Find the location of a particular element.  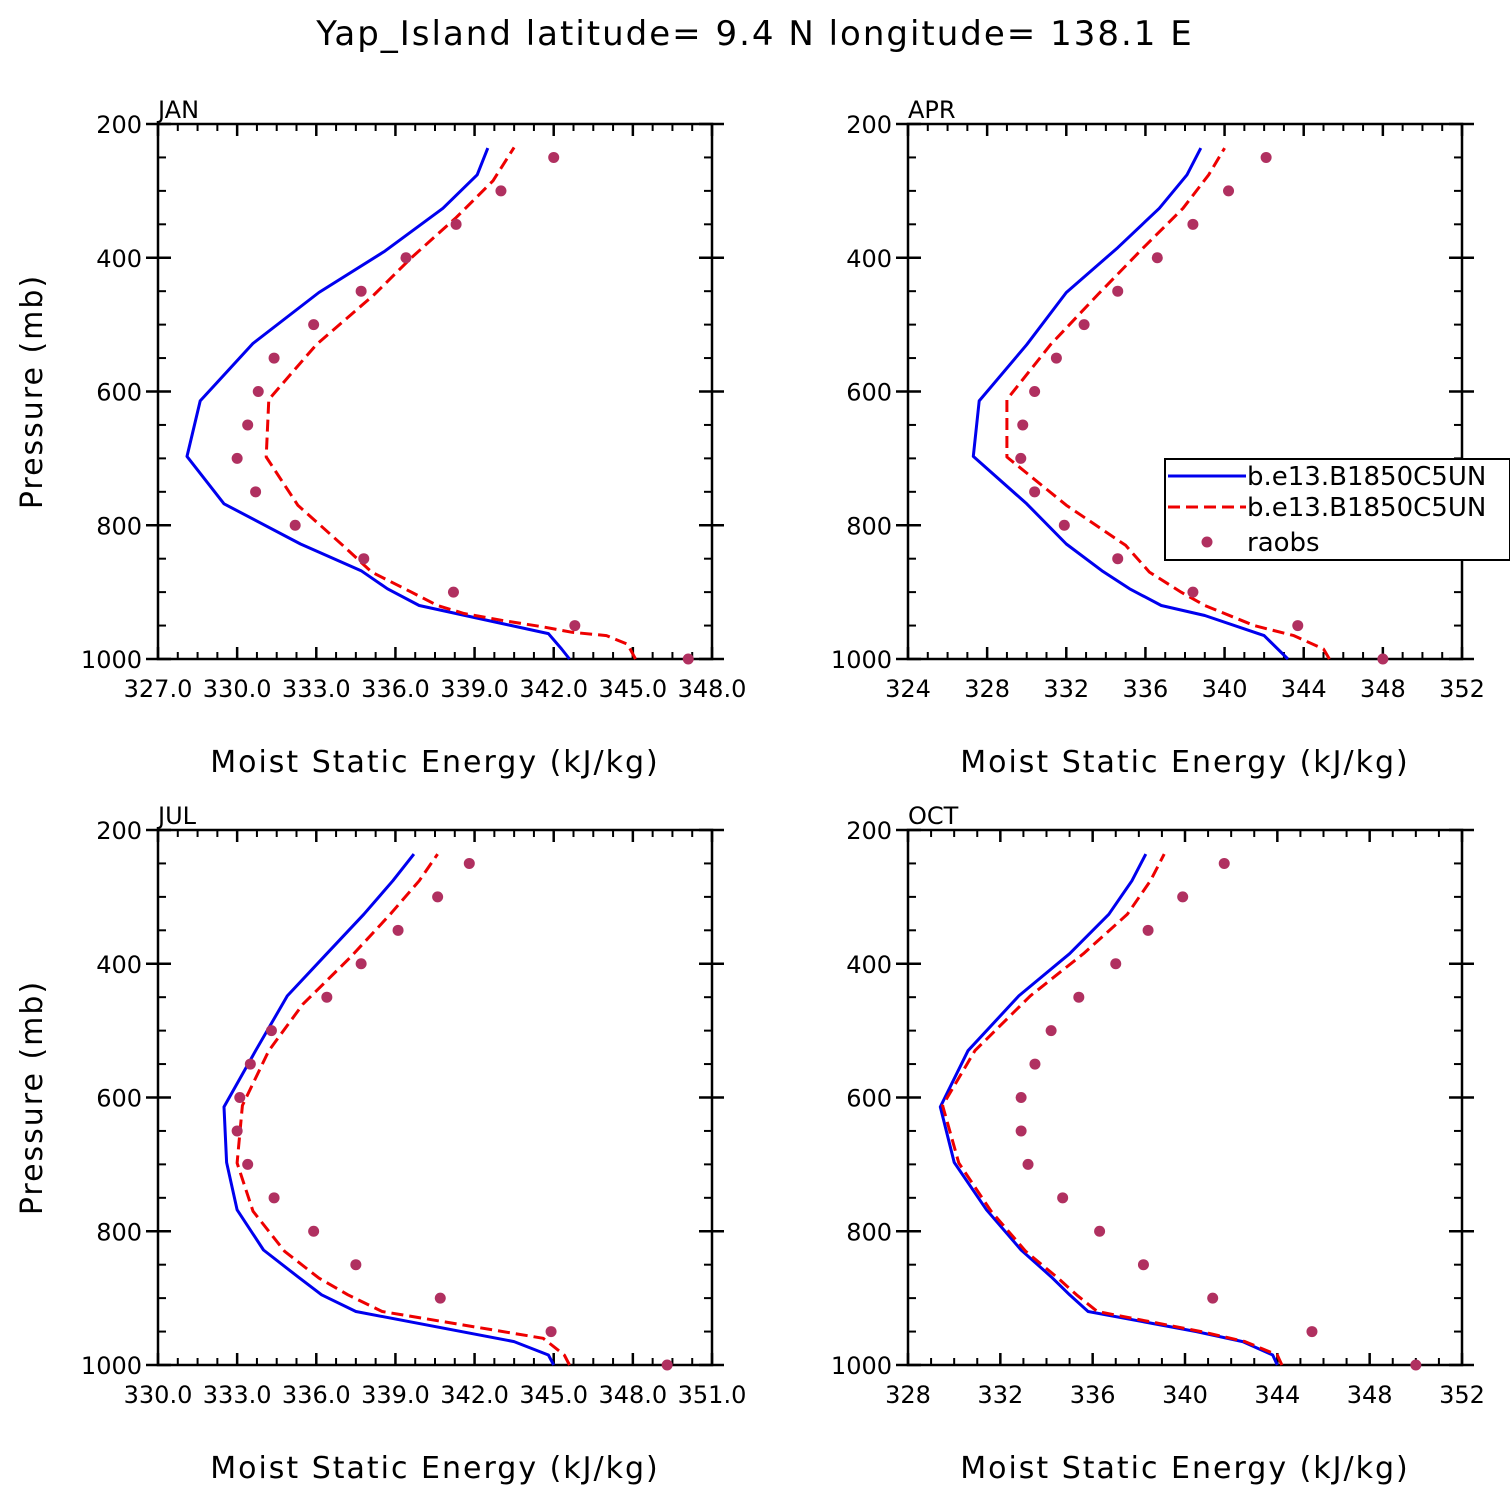

x-tick-label: 327.0 is located at coordinates (158, 689).